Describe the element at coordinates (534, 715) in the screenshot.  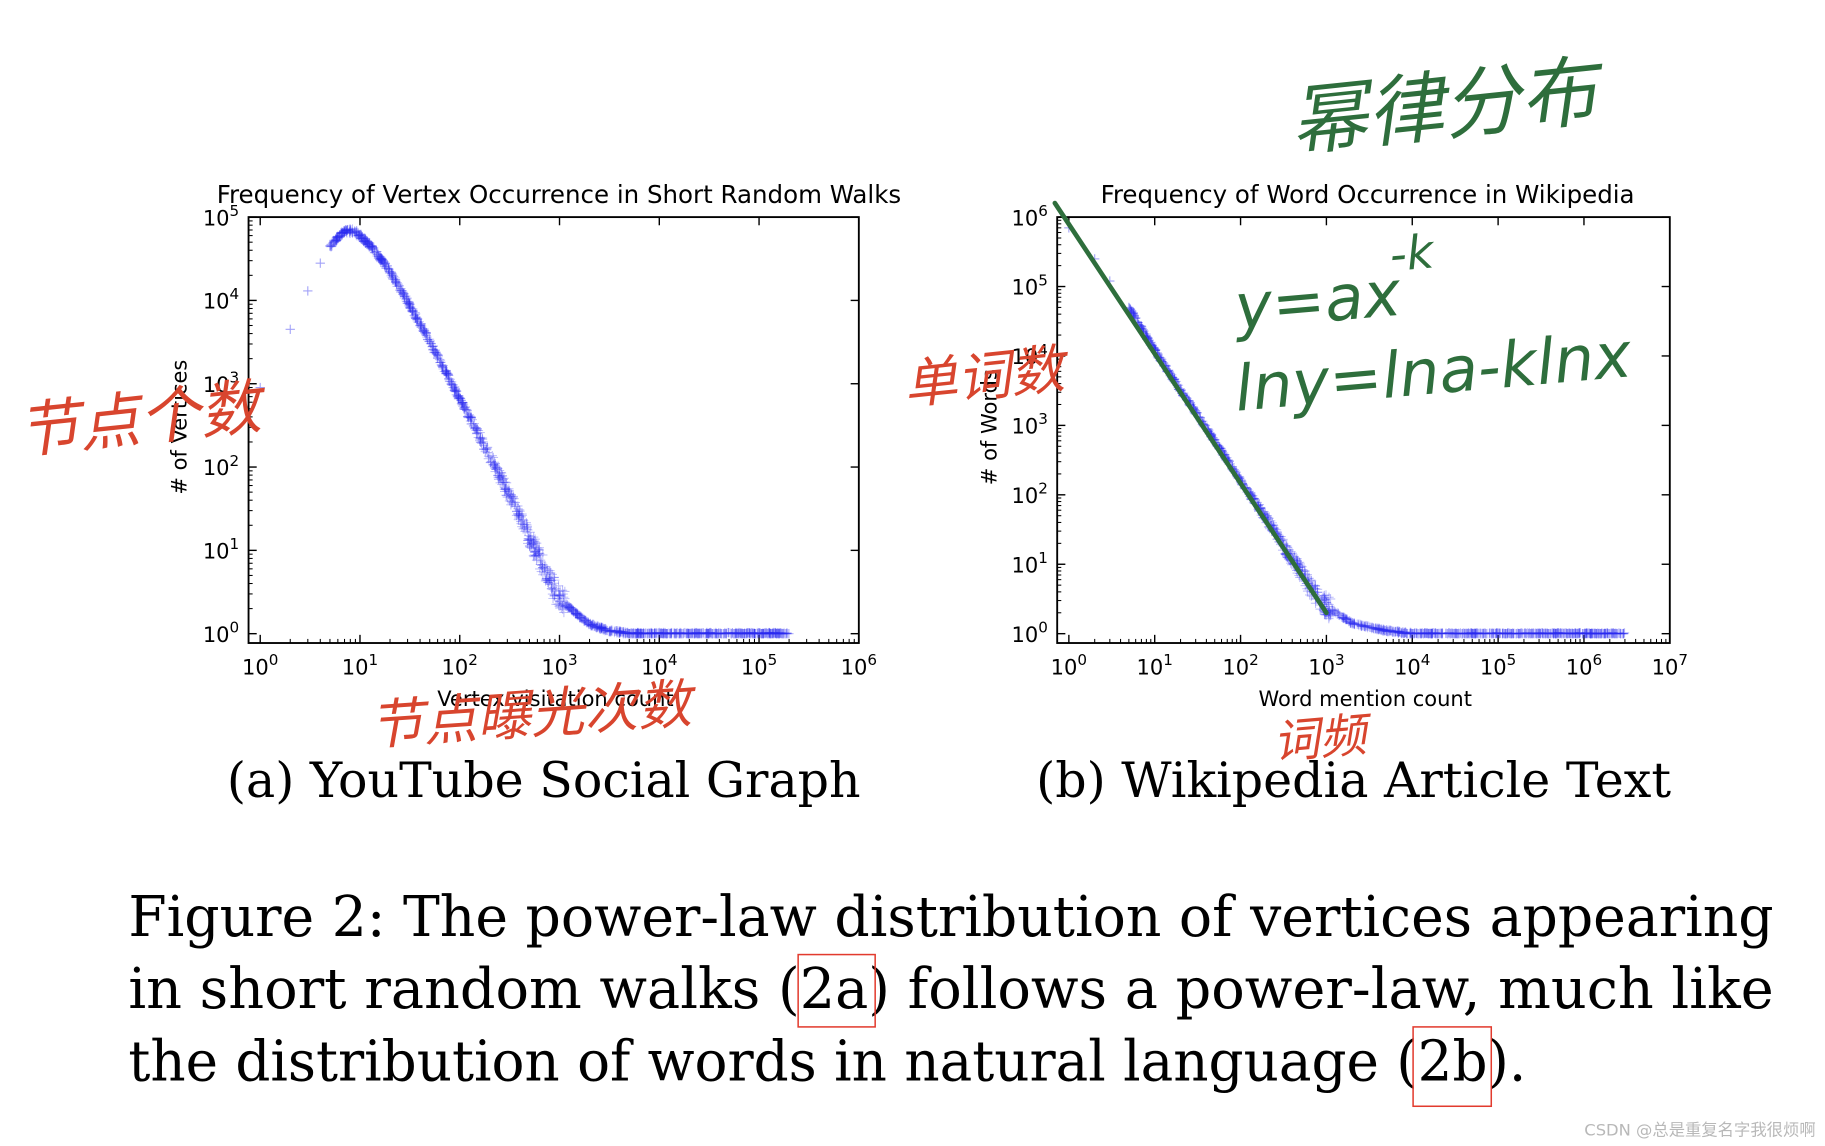
I see `annotation-a-xlabel: 节点曝光次数` at that location.